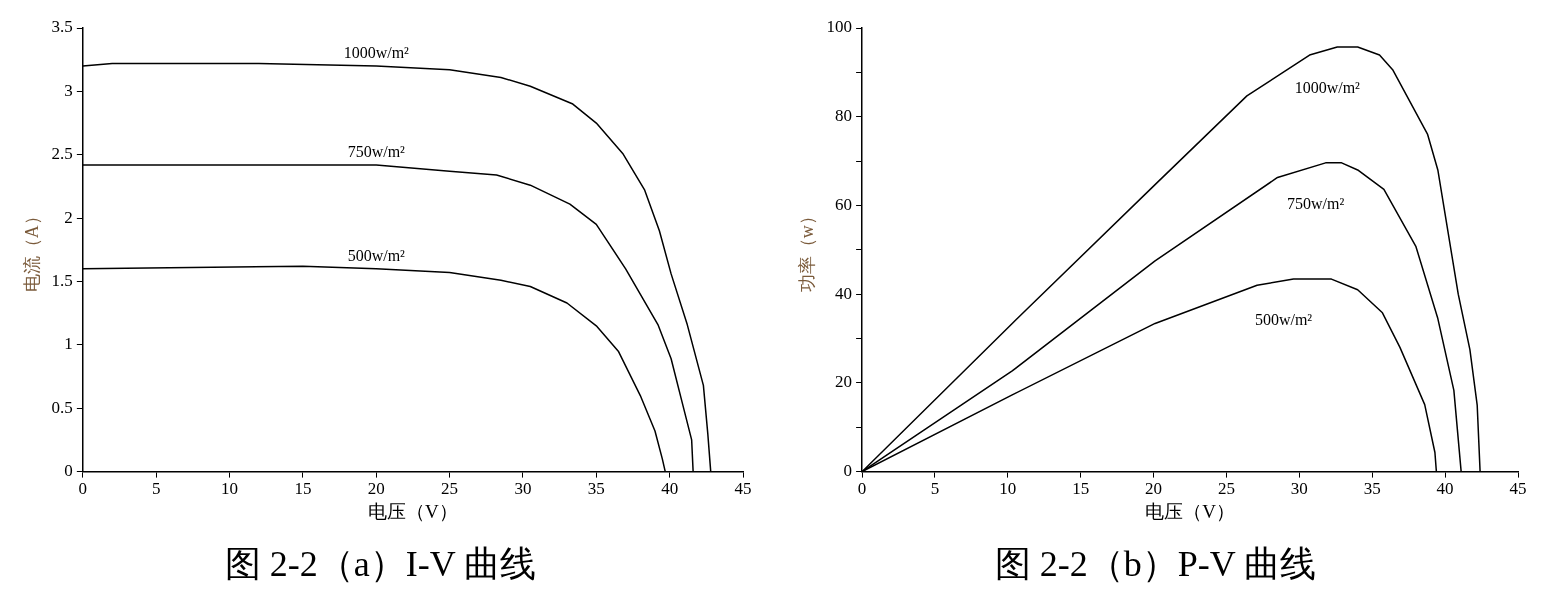 The height and width of the screenshot is (603, 1557). Describe the element at coordinates (31, 250) in the screenshot. I see `y-axis-title: 电流（A）` at that location.